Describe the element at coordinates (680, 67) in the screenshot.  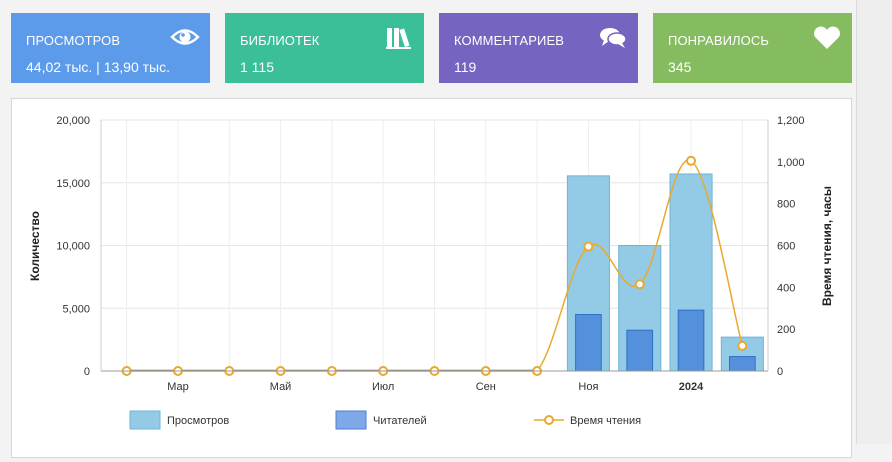
I see `stat-card-value: 345` at that location.